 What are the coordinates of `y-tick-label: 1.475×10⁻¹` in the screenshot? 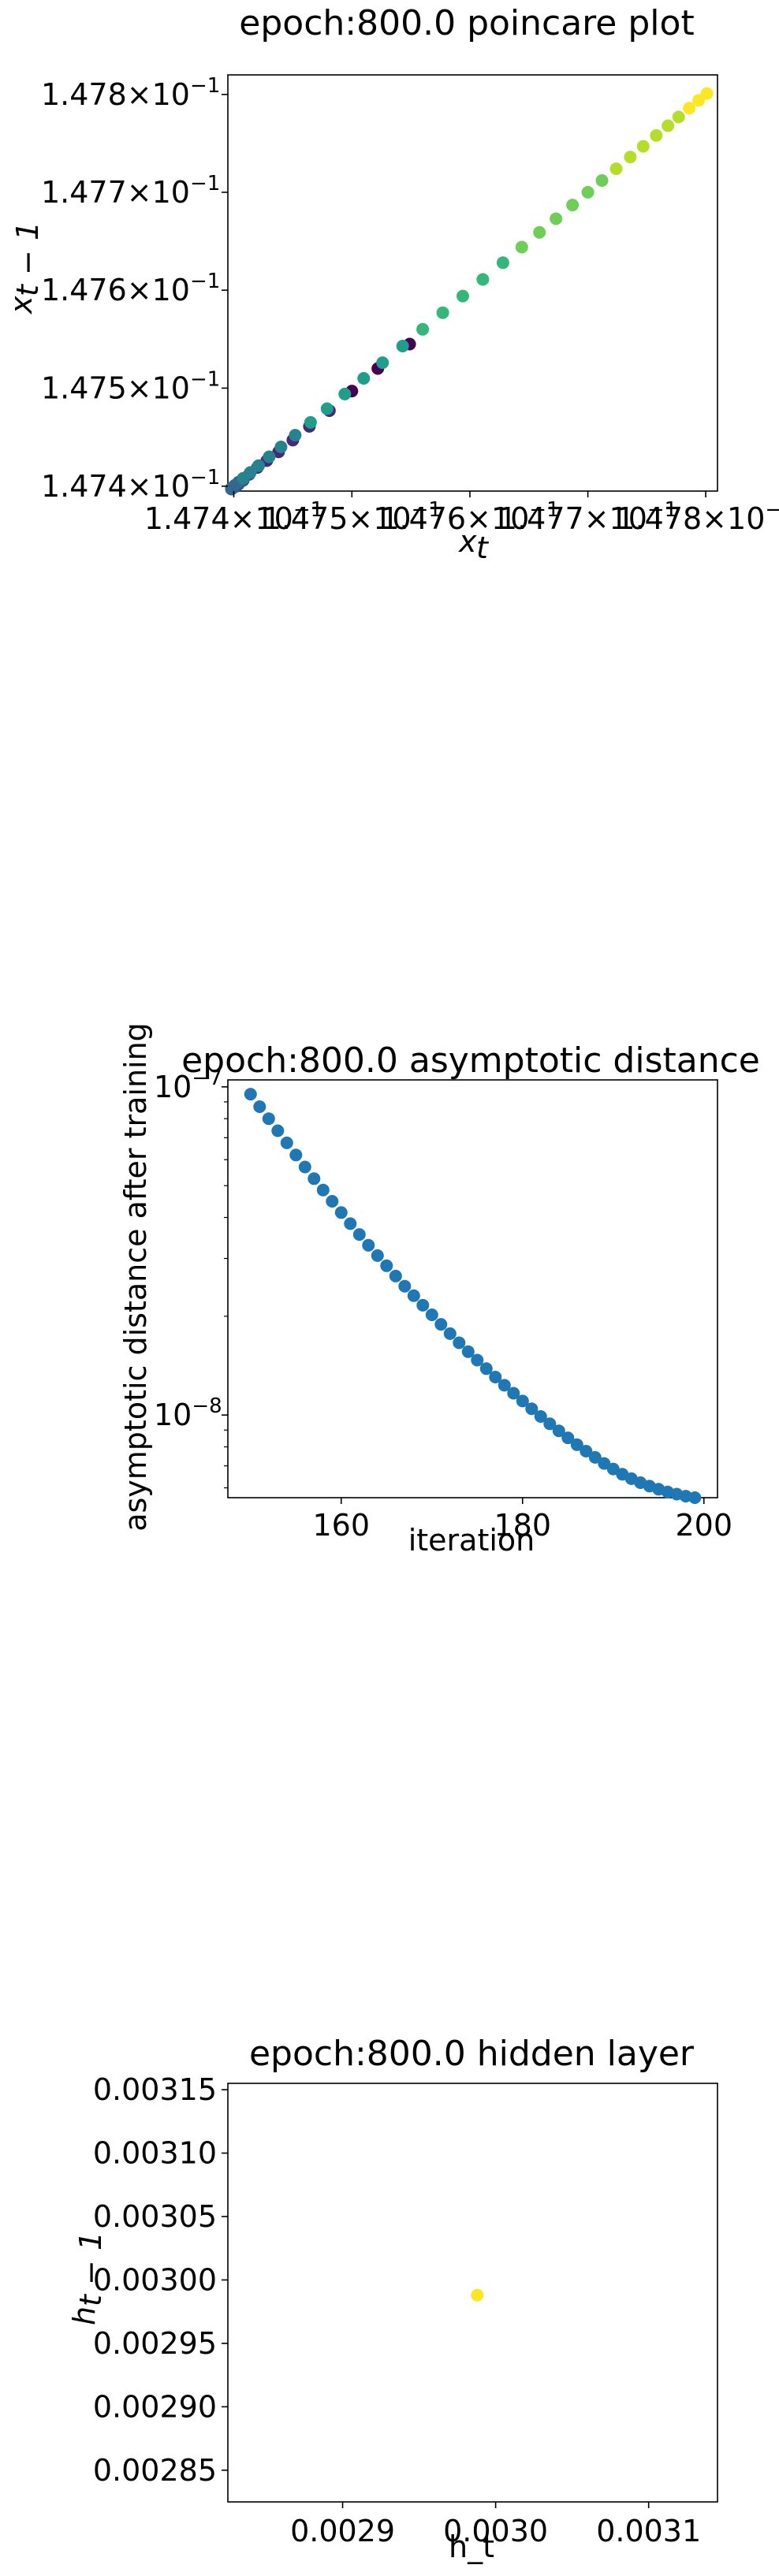 It's located at (130, 386).